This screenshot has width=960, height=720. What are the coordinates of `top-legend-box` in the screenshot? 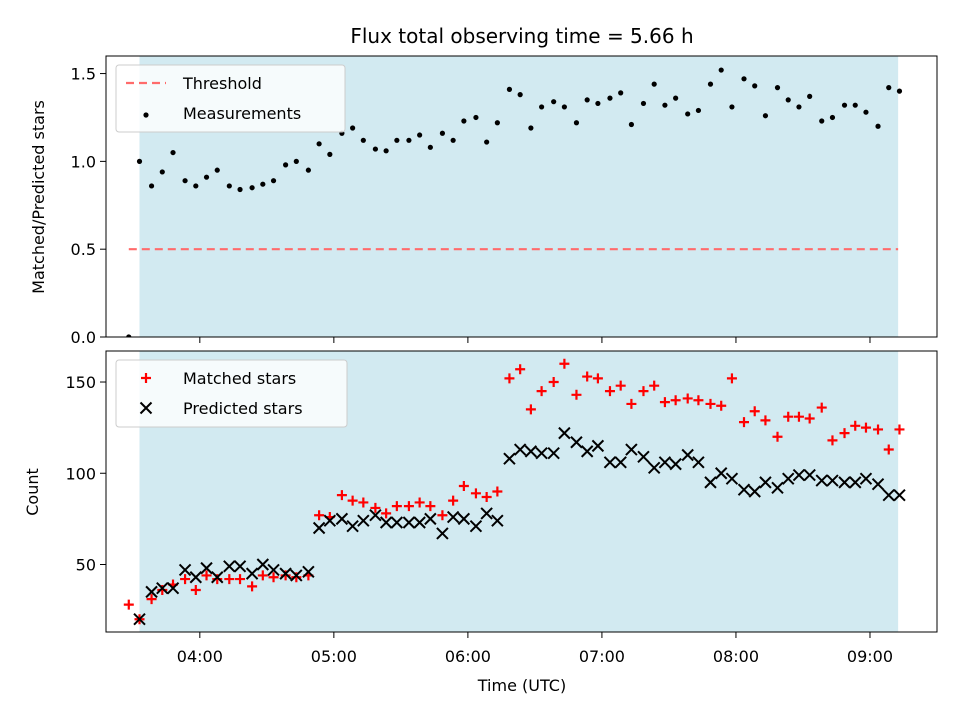 It's located at (230, 98).